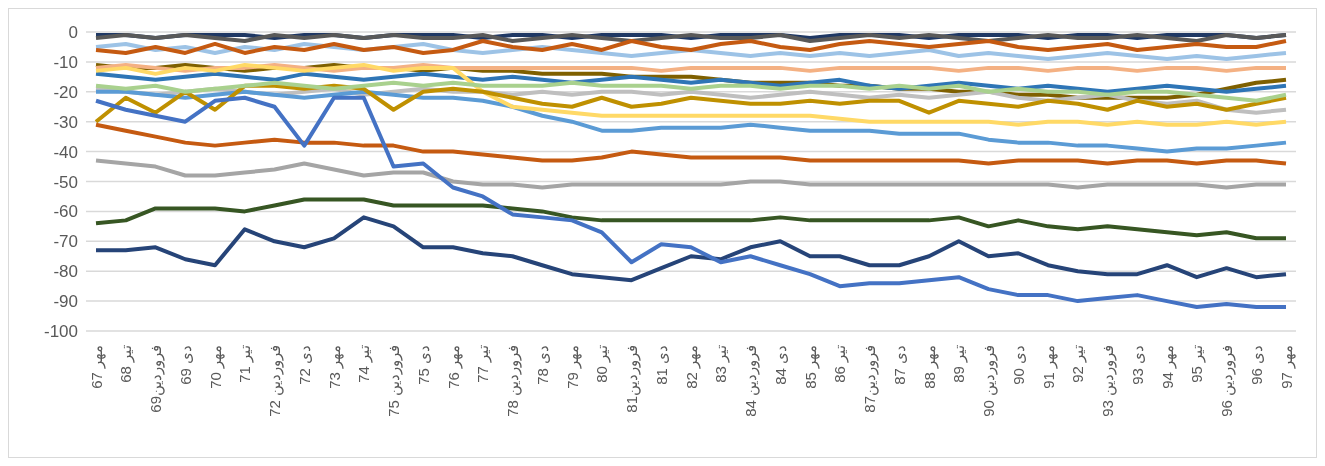 This screenshot has height=466, width=1325. Describe the element at coordinates (245, 364) in the screenshot. I see `x-tick-label: تیر 71` at that location.